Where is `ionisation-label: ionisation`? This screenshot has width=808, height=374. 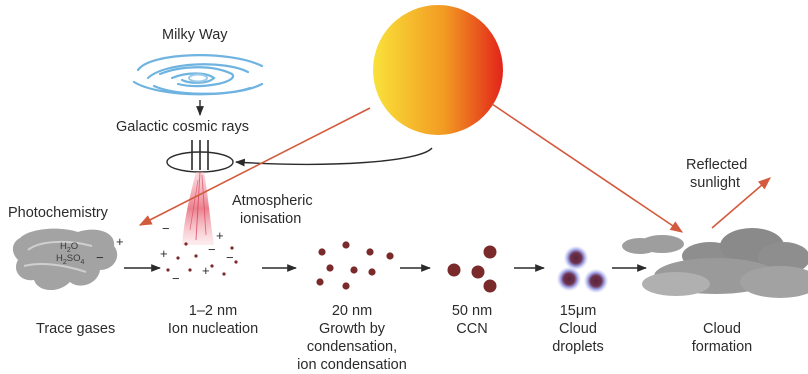
ionisation-label: ionisation is located at coordinates (271, 219).